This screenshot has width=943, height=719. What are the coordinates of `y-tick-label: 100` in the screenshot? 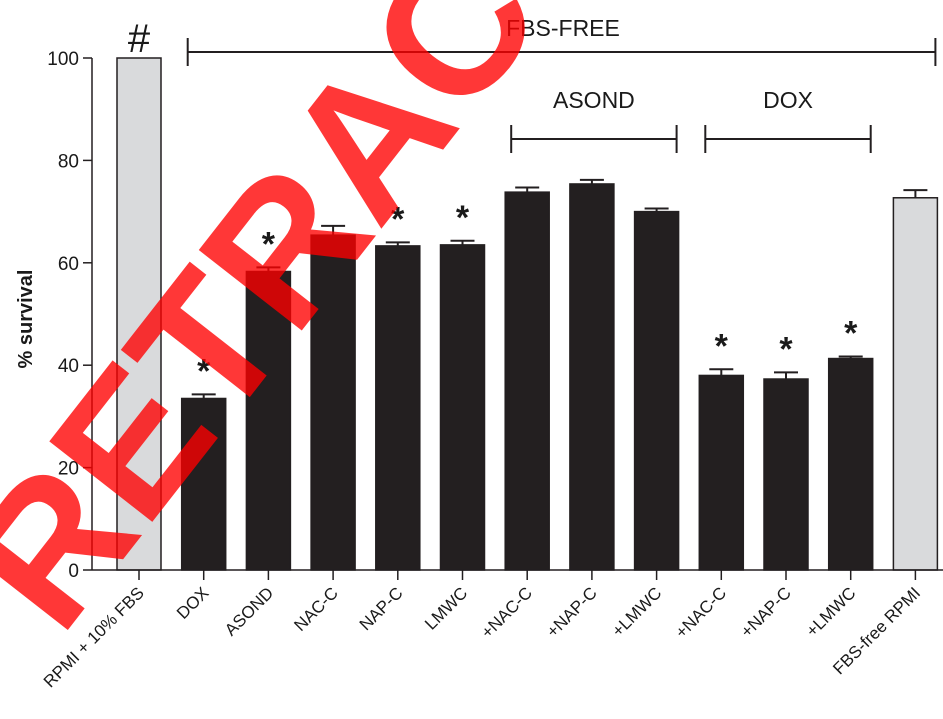 It's located at (63, 59).